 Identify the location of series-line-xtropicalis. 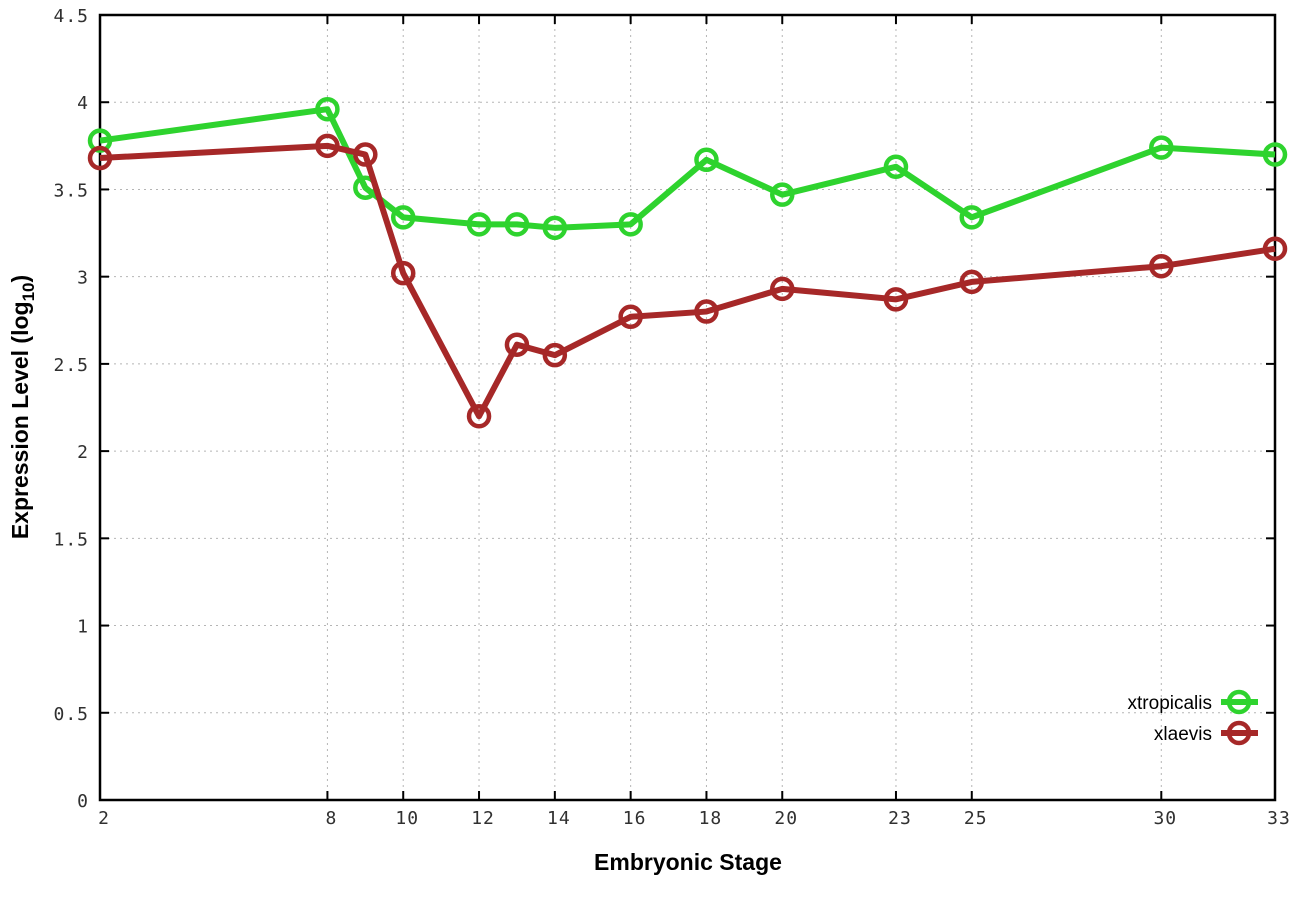
(687, 168).